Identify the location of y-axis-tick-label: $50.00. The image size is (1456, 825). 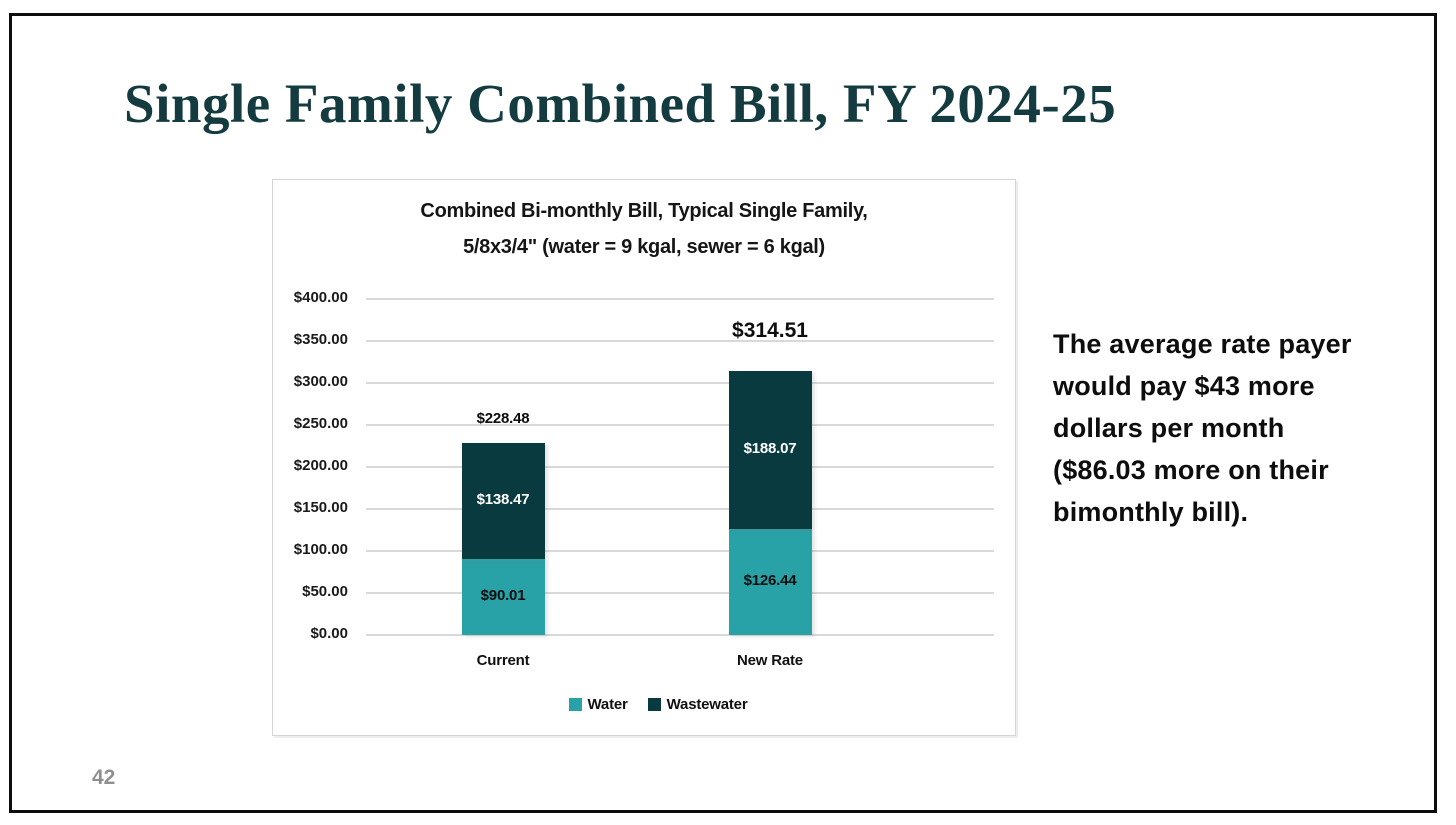
(325, 591).